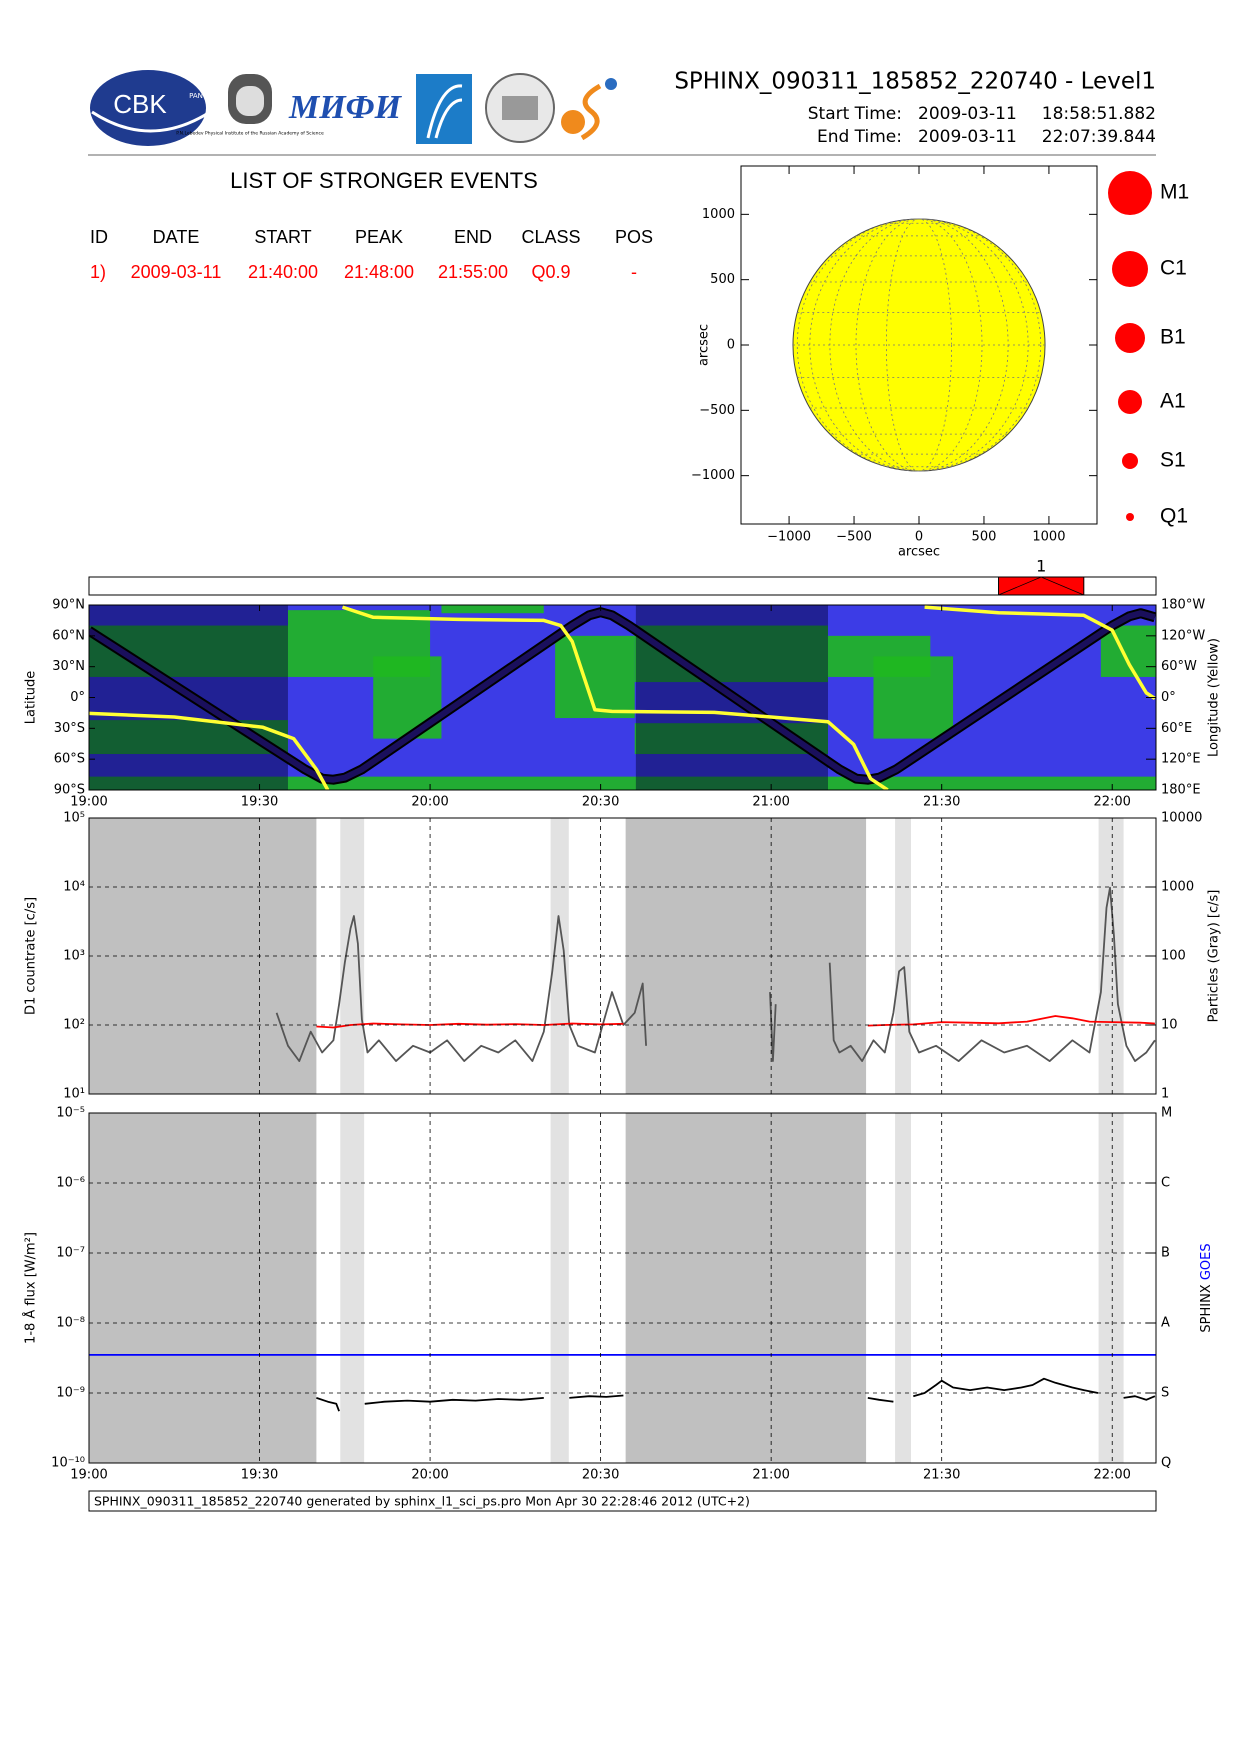 The height and width of the screenshot is (1758, 1240). What do you see at coordinates (1041, 566) in the screenshot?
I see `event-label: 1` at bounding box center [1041, 566].